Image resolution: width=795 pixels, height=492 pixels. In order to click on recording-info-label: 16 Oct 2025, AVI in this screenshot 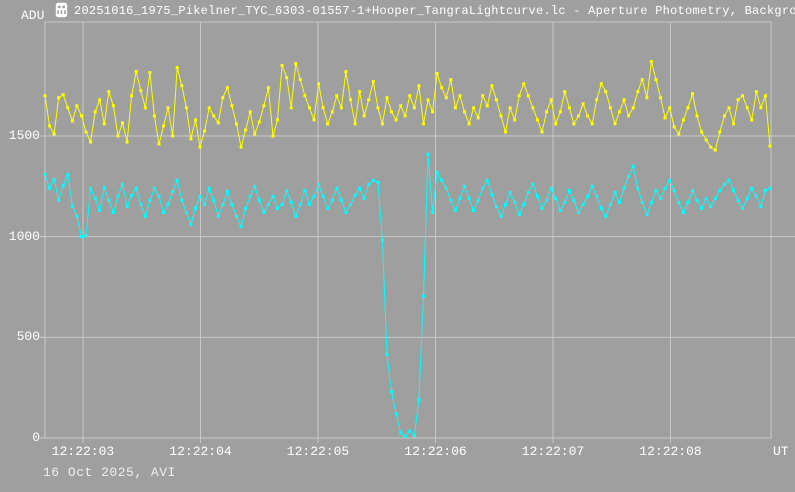, I will do `click(109, 472)`.